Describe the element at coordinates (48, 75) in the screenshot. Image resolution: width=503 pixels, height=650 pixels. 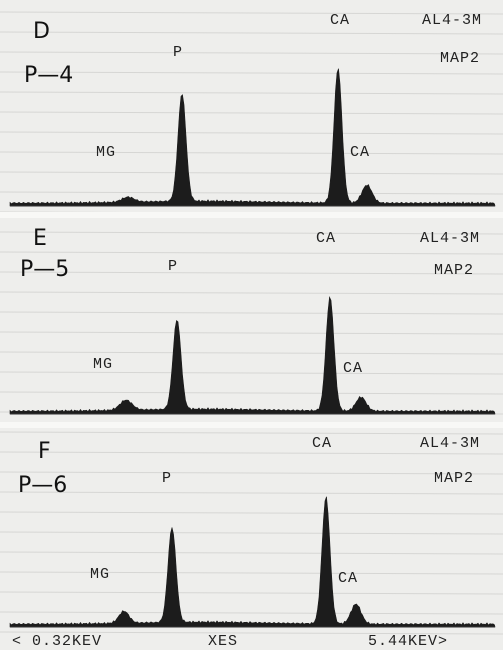
I see `sample-label: P—4` at that location.